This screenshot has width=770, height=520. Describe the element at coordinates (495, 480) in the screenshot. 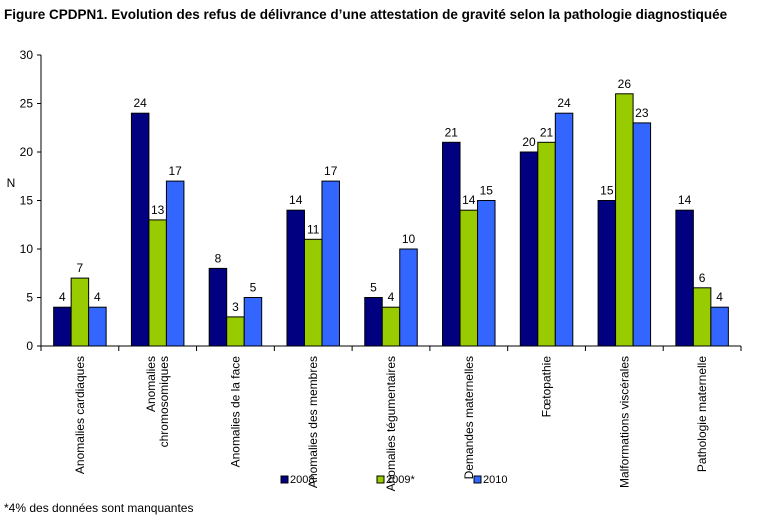

I see `legend-label: 2010` at that location.